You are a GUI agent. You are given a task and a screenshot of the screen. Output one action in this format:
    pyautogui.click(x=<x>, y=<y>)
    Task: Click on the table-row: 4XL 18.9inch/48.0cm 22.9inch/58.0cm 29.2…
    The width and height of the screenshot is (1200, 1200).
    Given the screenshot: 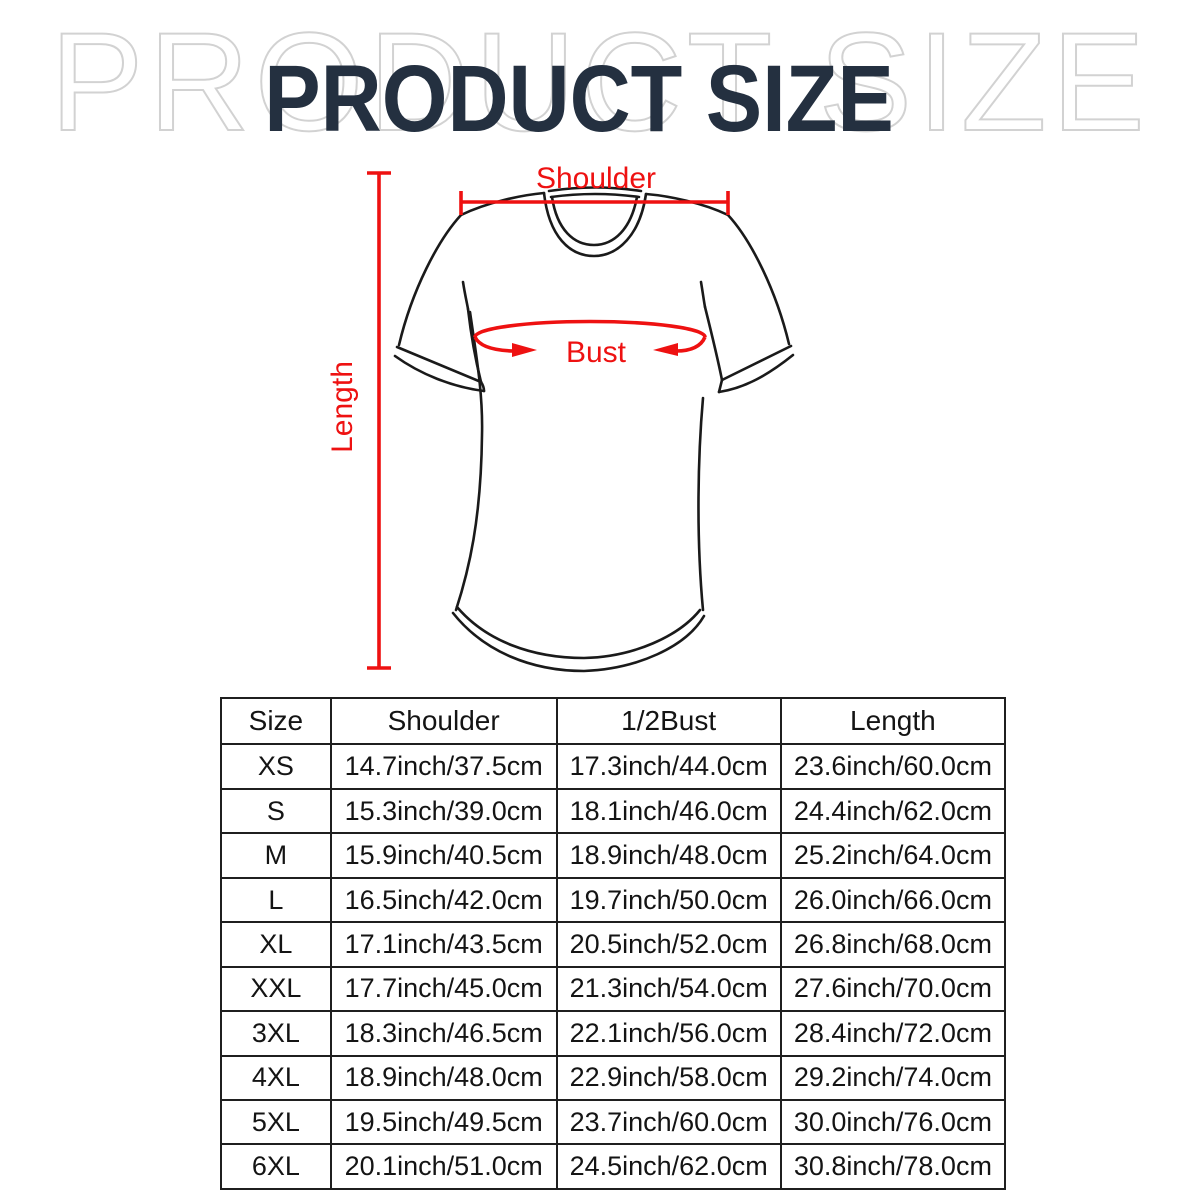 What is the action you would take?
    pyautogui.click(x=613, y=1077)
    